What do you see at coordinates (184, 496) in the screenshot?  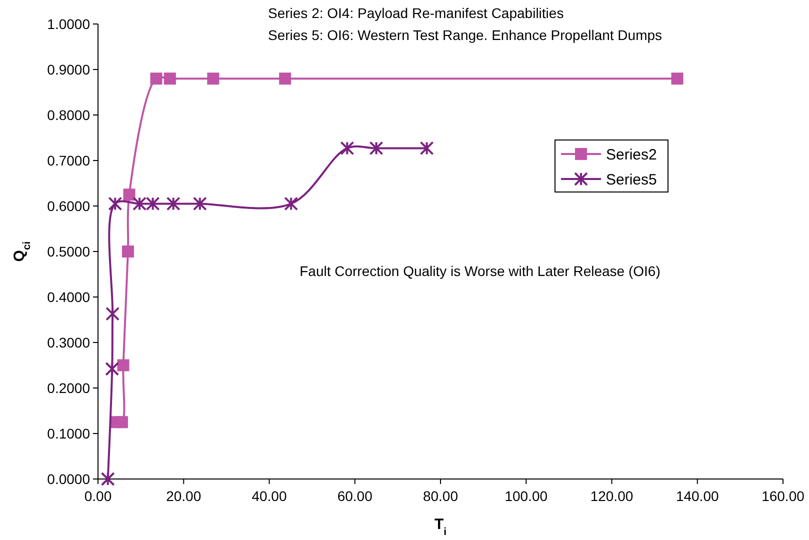 I see `x-tick-label: 20.00` at bounding box center [184, 496].